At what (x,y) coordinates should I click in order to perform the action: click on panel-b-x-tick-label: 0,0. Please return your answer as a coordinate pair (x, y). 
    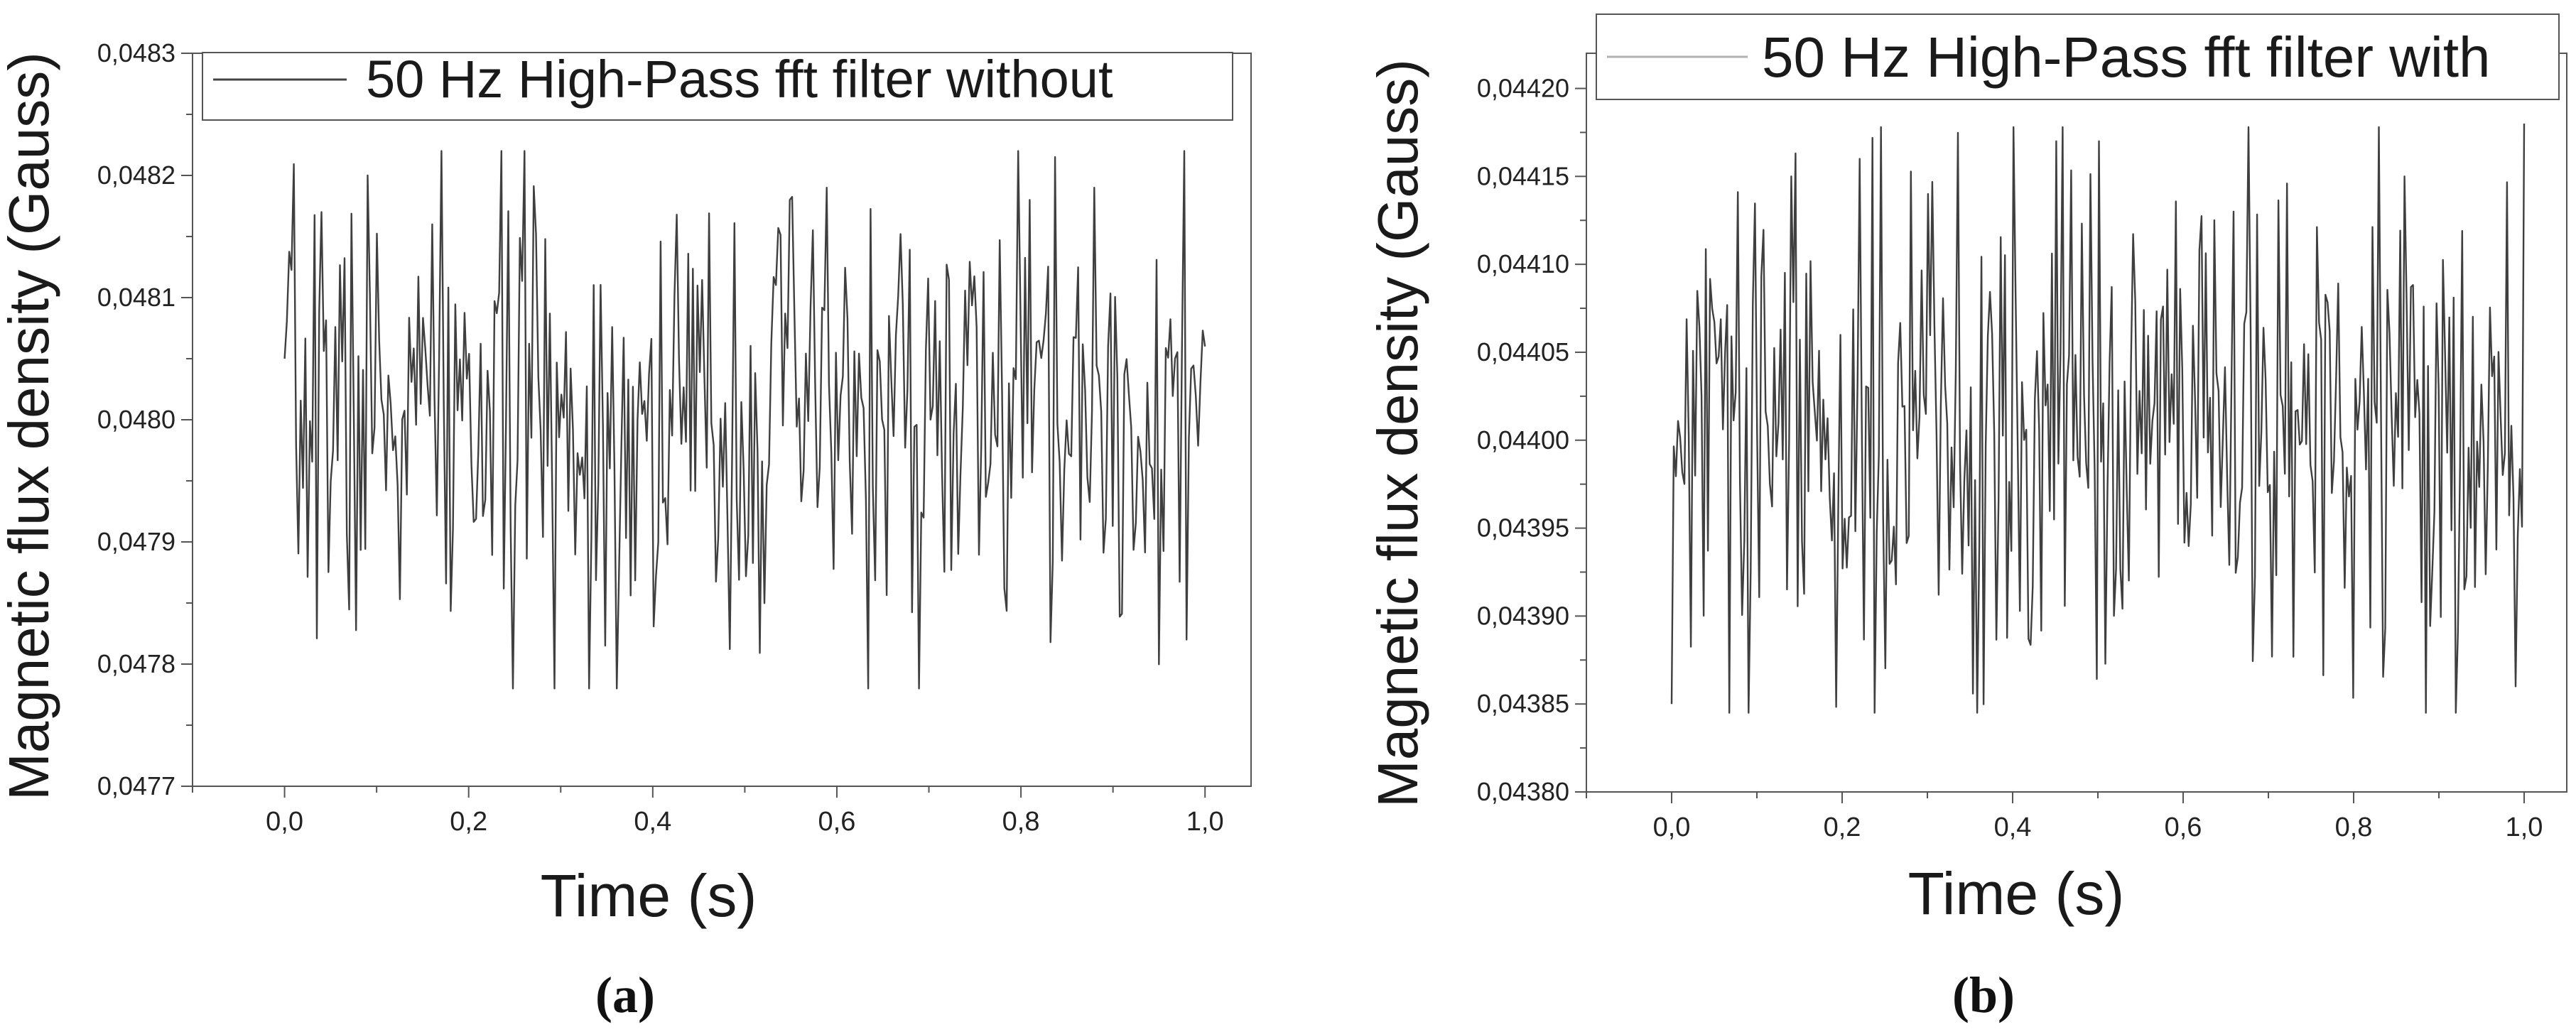
    Looking at the image, I should click on (1672, 828).